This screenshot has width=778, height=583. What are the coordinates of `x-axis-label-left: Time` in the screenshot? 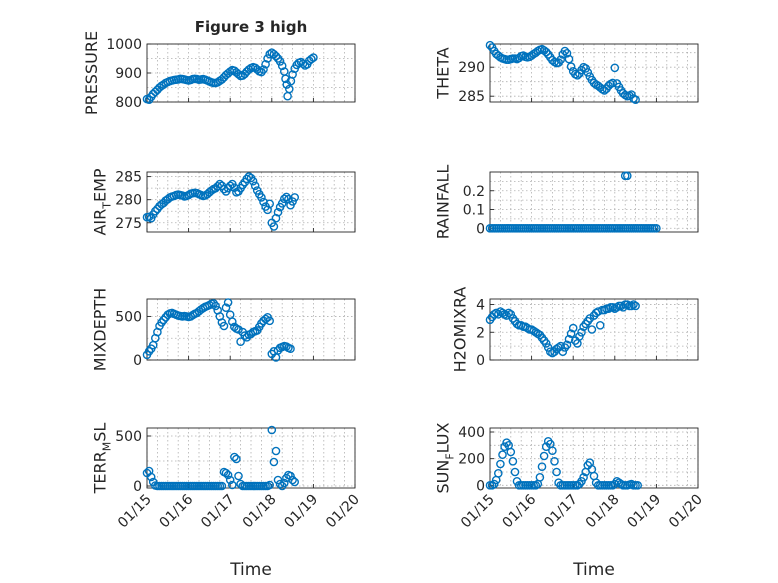 It's located at (250, 570).